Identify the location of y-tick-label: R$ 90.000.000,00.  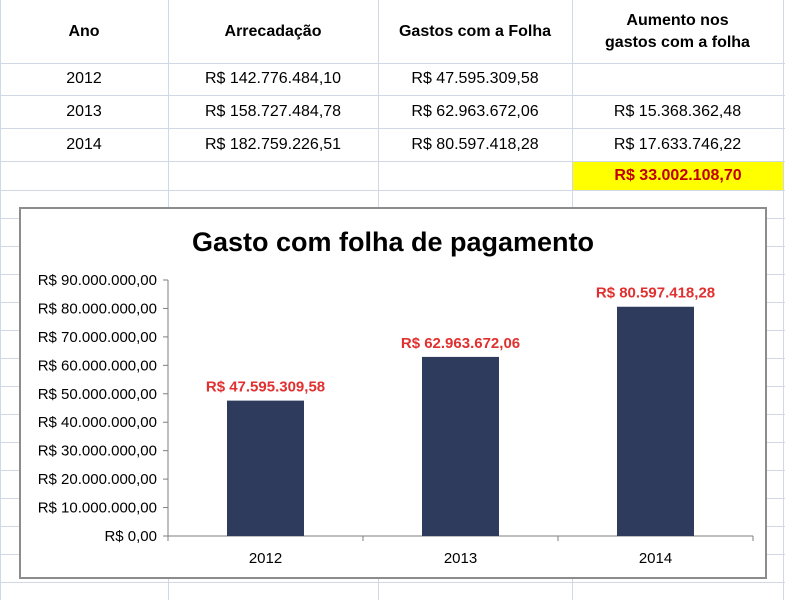
(97, 280).